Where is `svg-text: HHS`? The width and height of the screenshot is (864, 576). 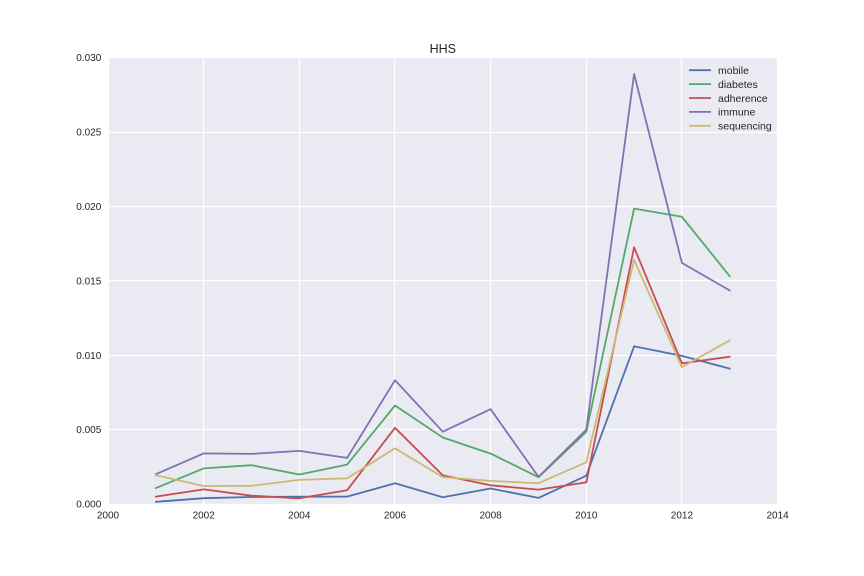 svg-text: HHS is located at coordinates (443, 49).